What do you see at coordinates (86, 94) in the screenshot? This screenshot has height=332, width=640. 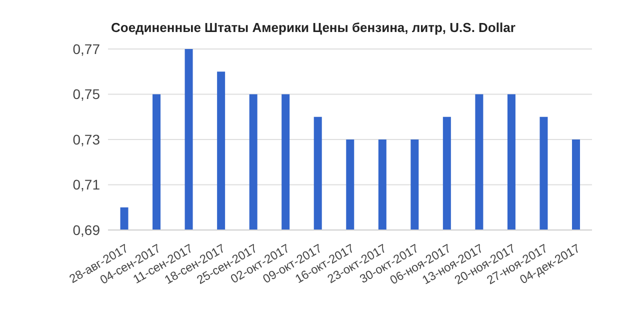 I see `y-tick-label: 0,75` at bounding box center [86, 94].